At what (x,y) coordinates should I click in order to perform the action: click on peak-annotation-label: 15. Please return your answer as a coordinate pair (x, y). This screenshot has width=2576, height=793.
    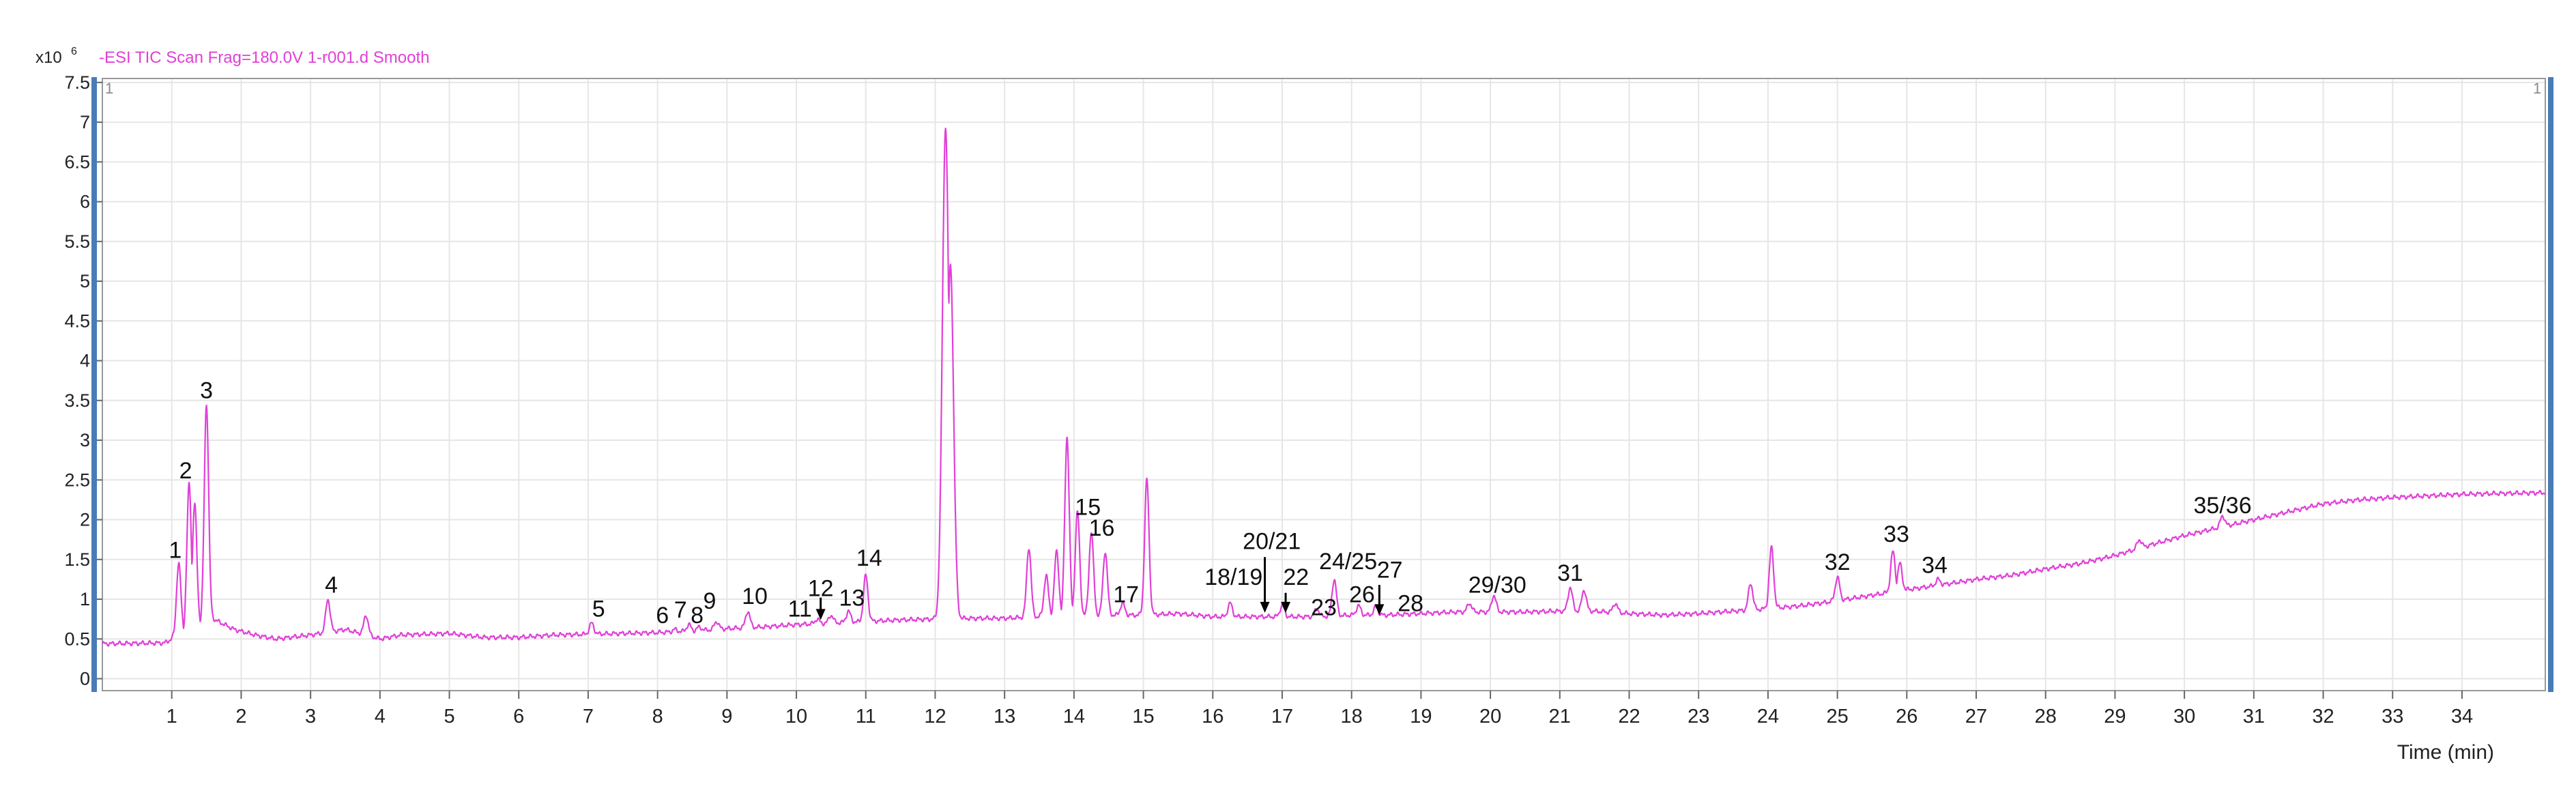
    Looking at the image, I should click on (1088, 508).